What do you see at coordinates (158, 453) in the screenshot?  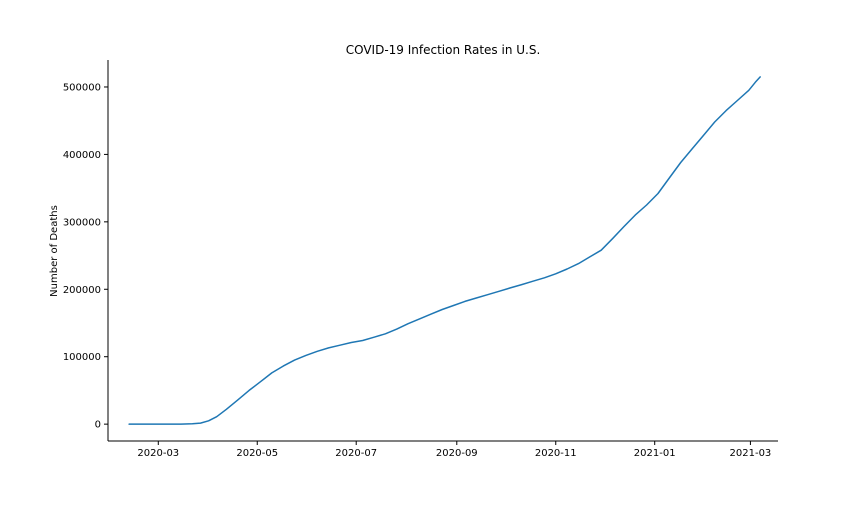 I see `x-tick-label: 2020-03` at bounding box center [158, 453].